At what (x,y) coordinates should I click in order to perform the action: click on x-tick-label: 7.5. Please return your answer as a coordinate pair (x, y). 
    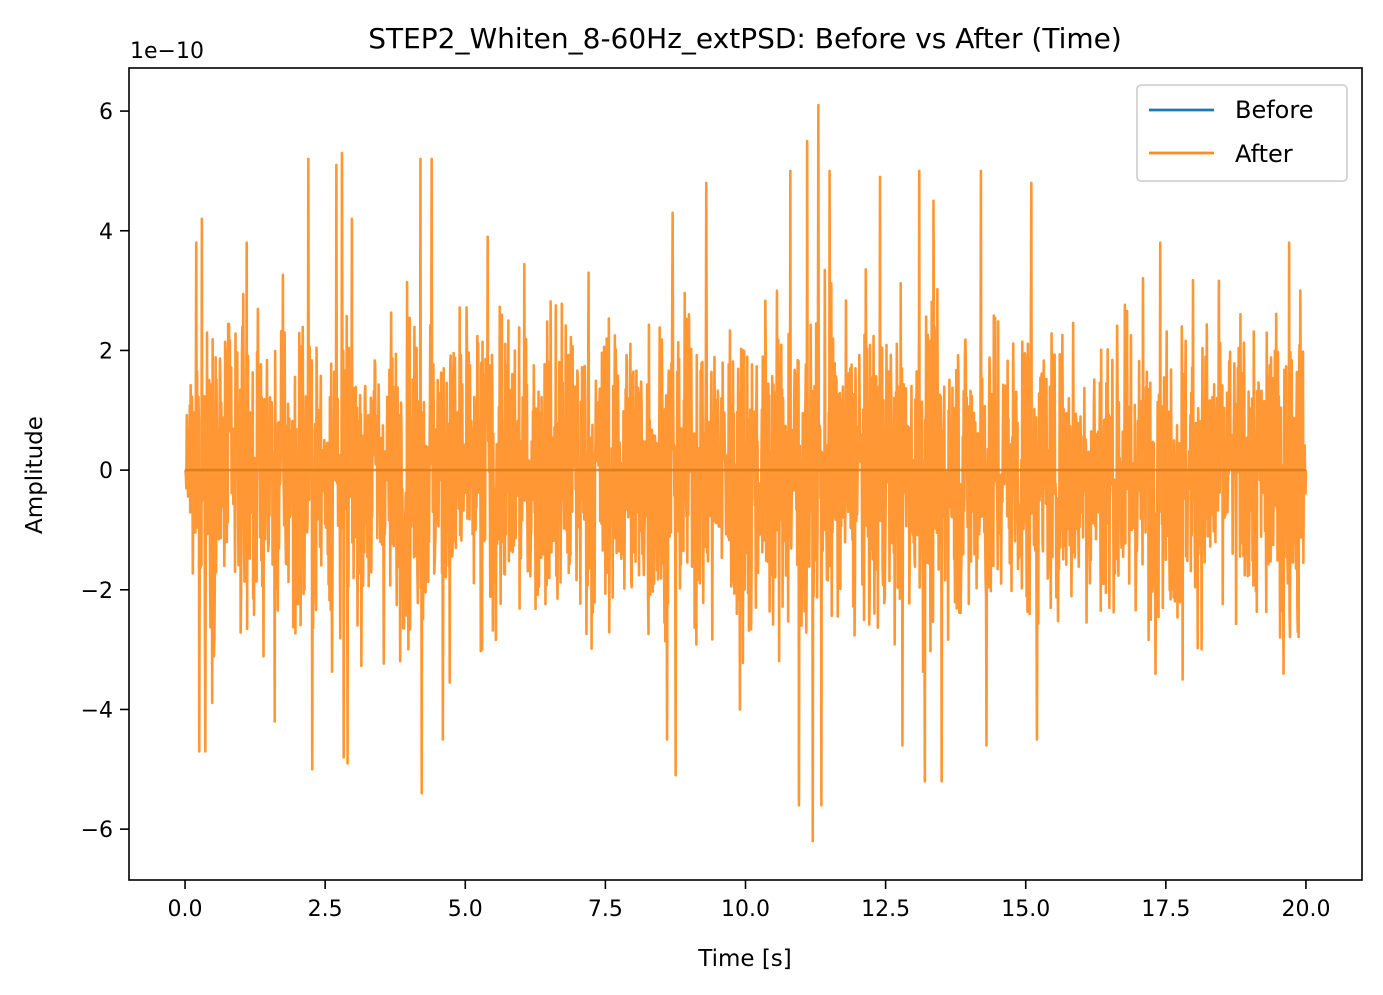
    Looking at the image, I should click on (605, 909).